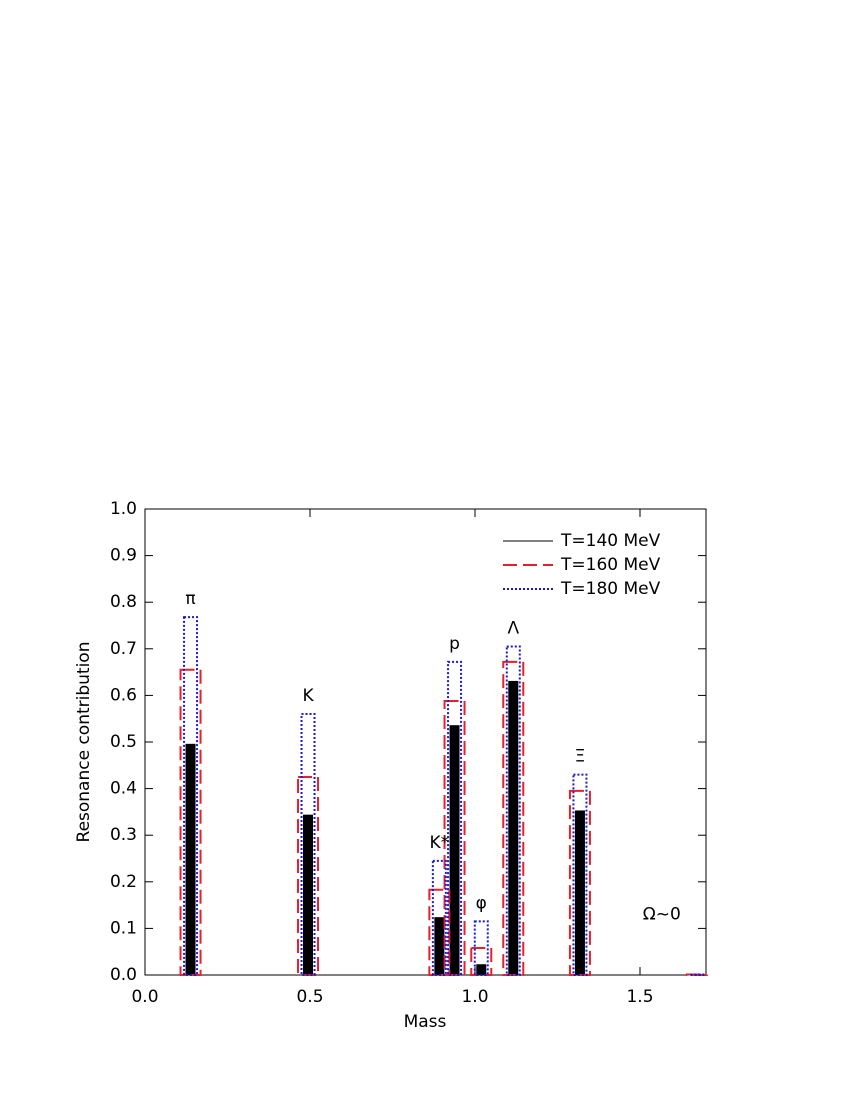 This screenshot has height=1100, width=850. Describe the element at coordinates (610, 541) in the screenshot. I see `legend-label: T=140 MeV` at that location.